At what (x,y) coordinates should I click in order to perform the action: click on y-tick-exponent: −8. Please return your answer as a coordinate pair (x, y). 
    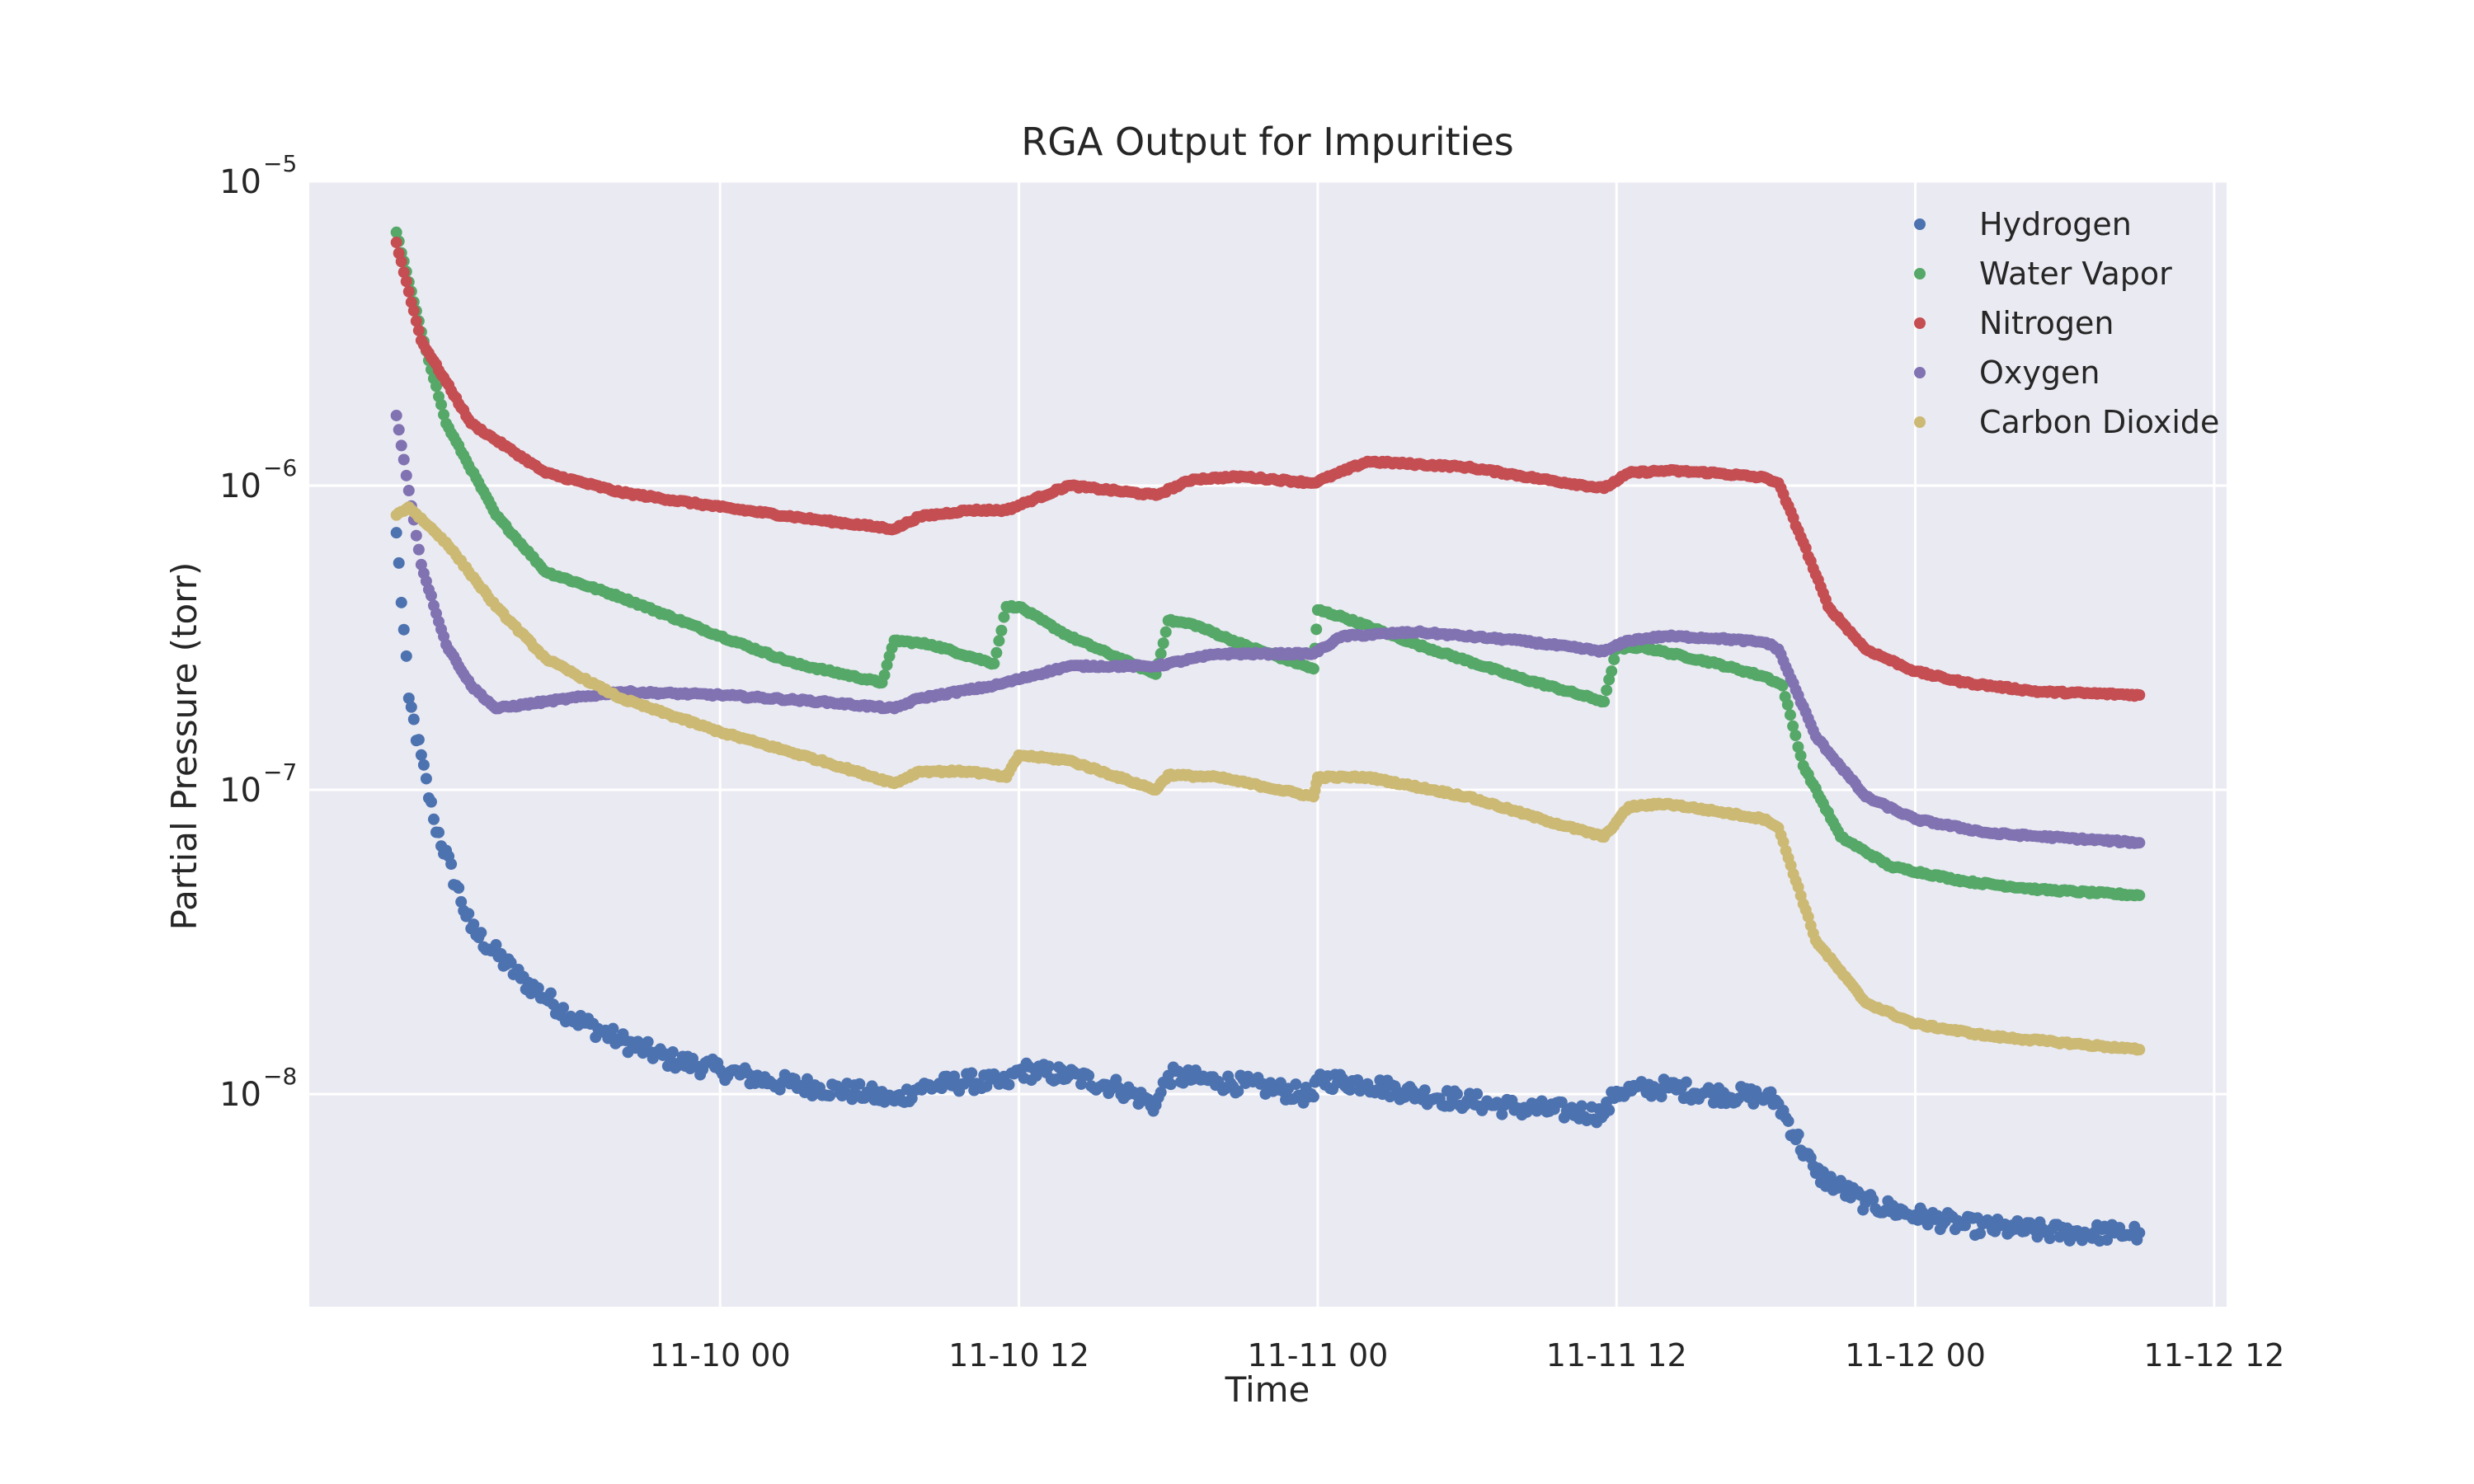
    Looking at the image, I should click on (280, 1076).